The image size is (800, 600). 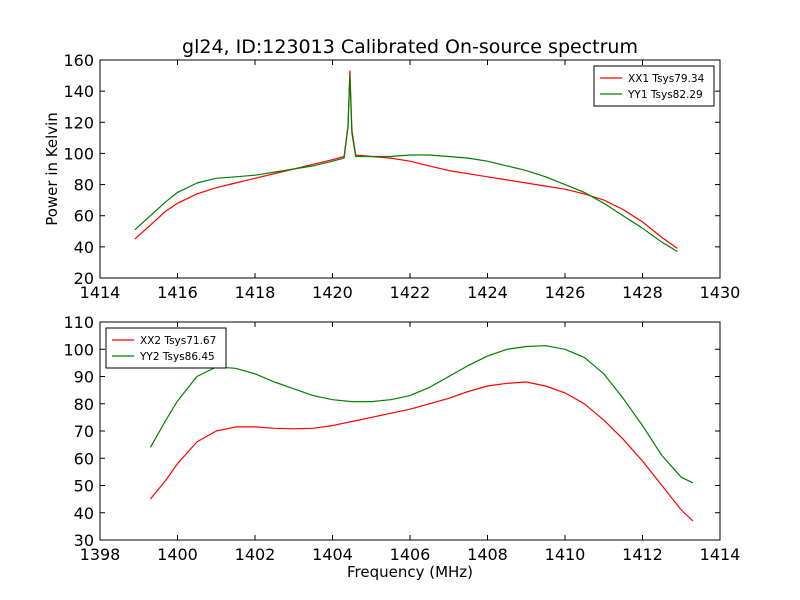 I want to click on y-tick-label: 50, so click(x=84, y=486).